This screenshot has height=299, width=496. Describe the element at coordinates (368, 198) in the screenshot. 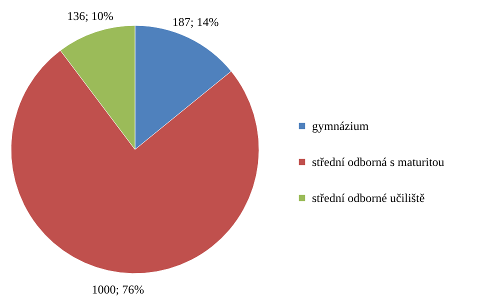

I see `legend-label: střední odborné učiliště` at that location.